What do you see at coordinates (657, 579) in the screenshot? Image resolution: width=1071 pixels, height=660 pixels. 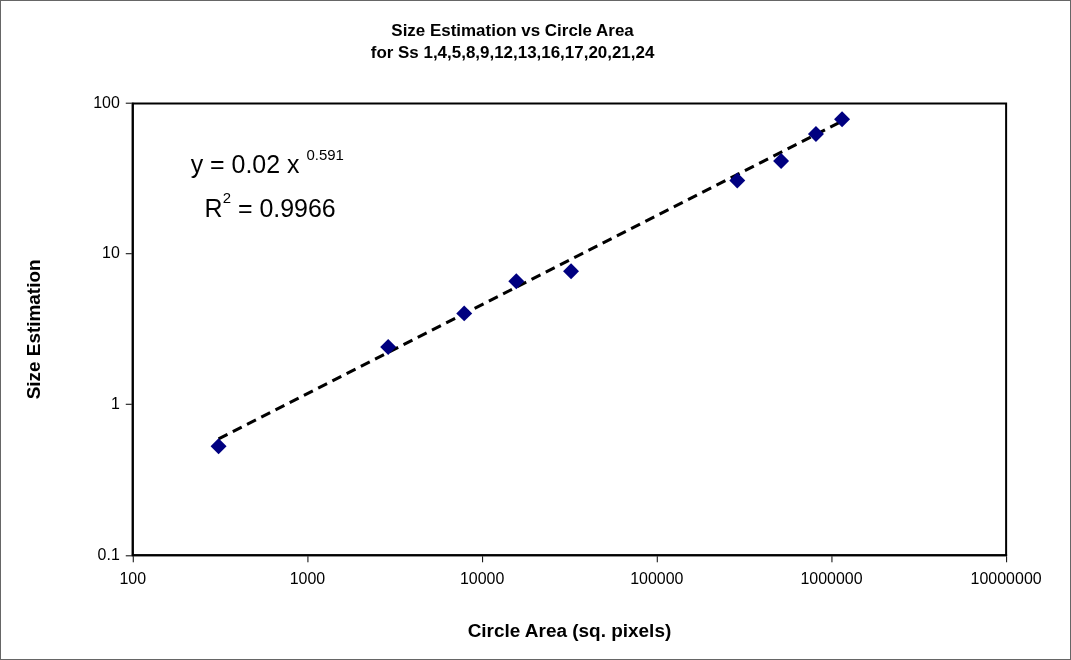 I see `x-tick-label: 100000` at bounding box center [657, 579].